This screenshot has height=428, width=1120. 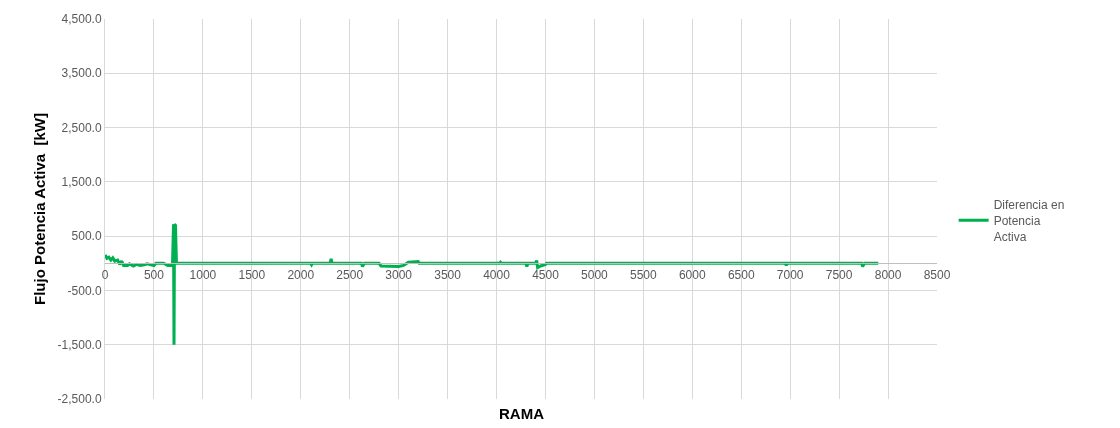 I want to click on x-tick-label: 0, so click(x=105, y=274).